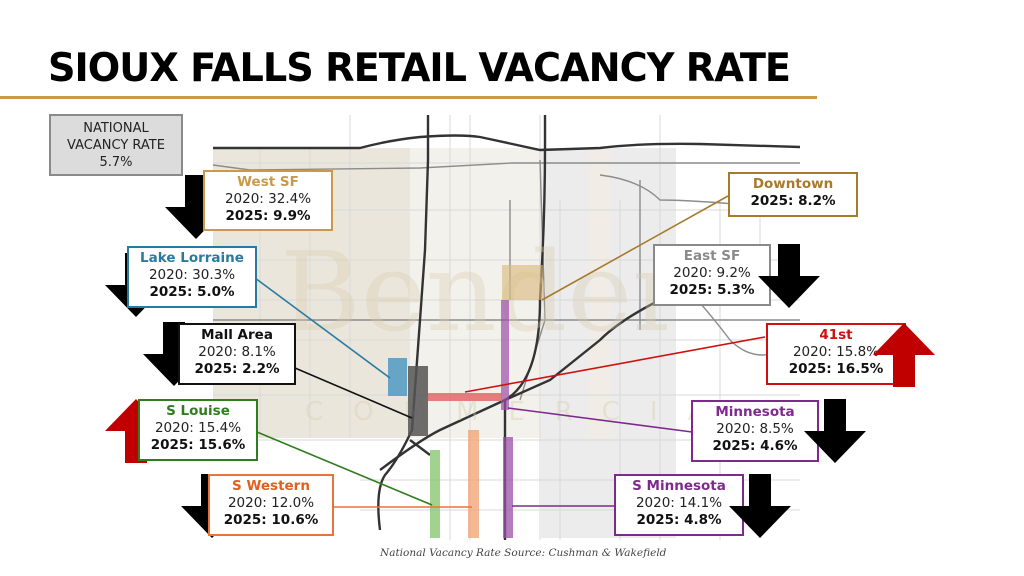  What do you see at coordinates (198, 445) in the screenshot?
I see `rate-2025: 2025: 15.6%` at bounding box center [198, 445].